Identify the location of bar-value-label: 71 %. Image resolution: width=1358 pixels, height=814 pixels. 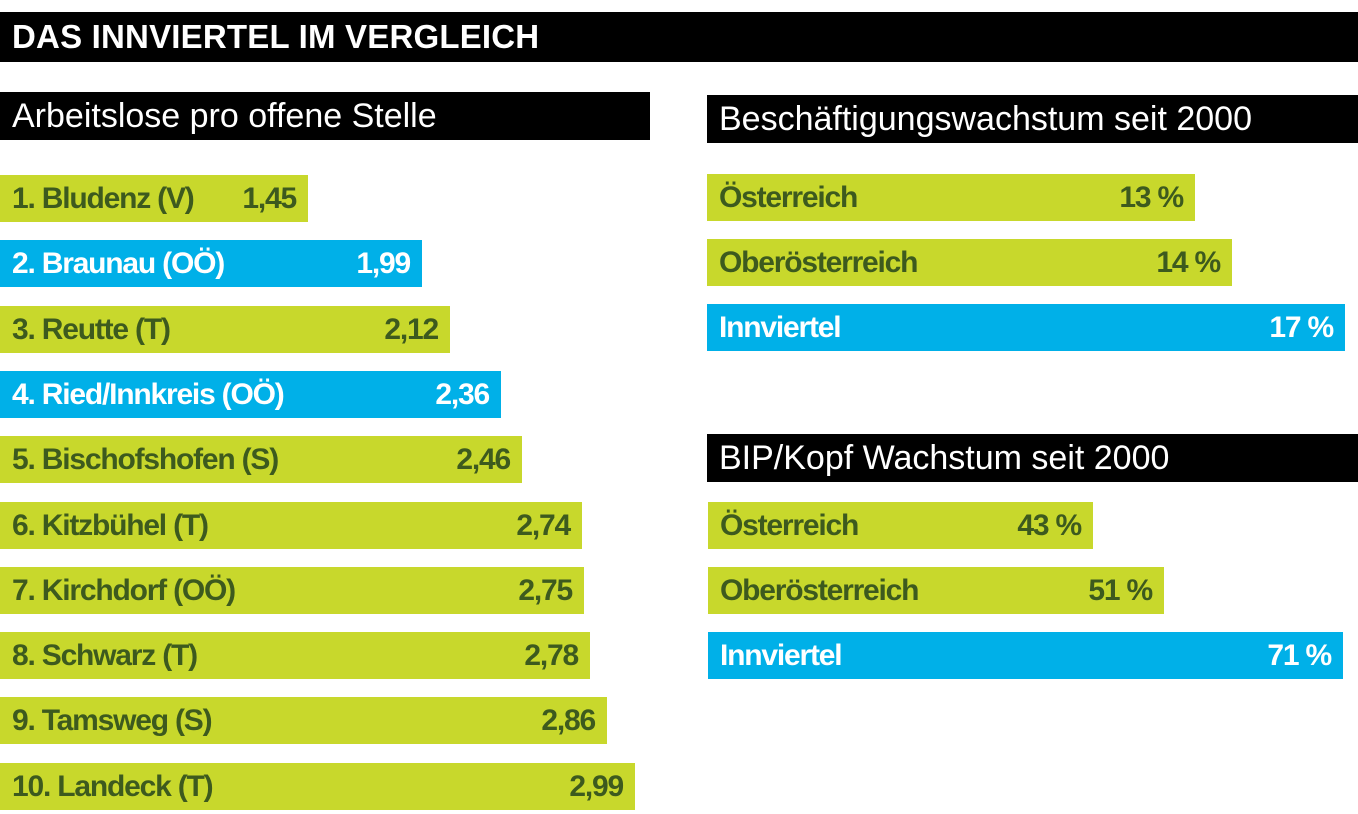
(1299, 655).